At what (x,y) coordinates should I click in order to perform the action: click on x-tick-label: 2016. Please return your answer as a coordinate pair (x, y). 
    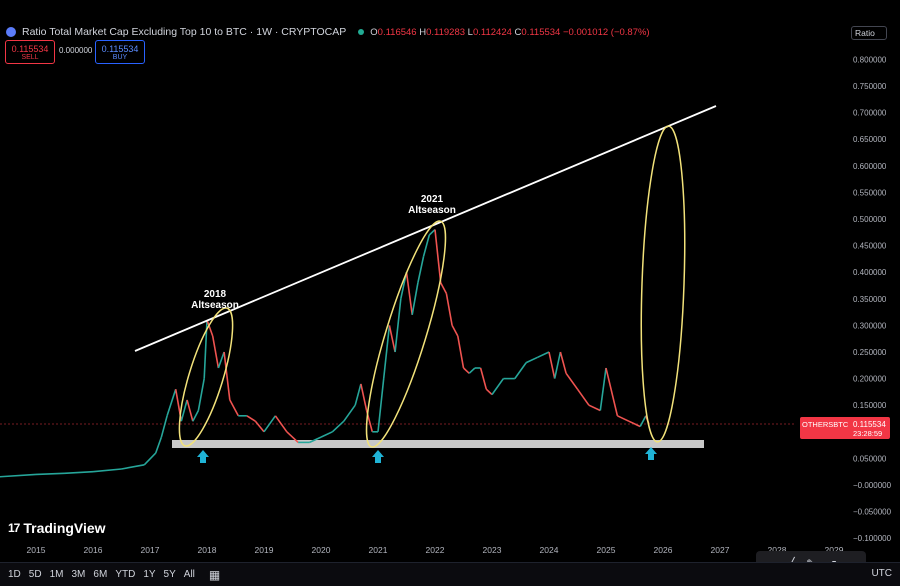
    Looking at the image, I should click on (93, 550).